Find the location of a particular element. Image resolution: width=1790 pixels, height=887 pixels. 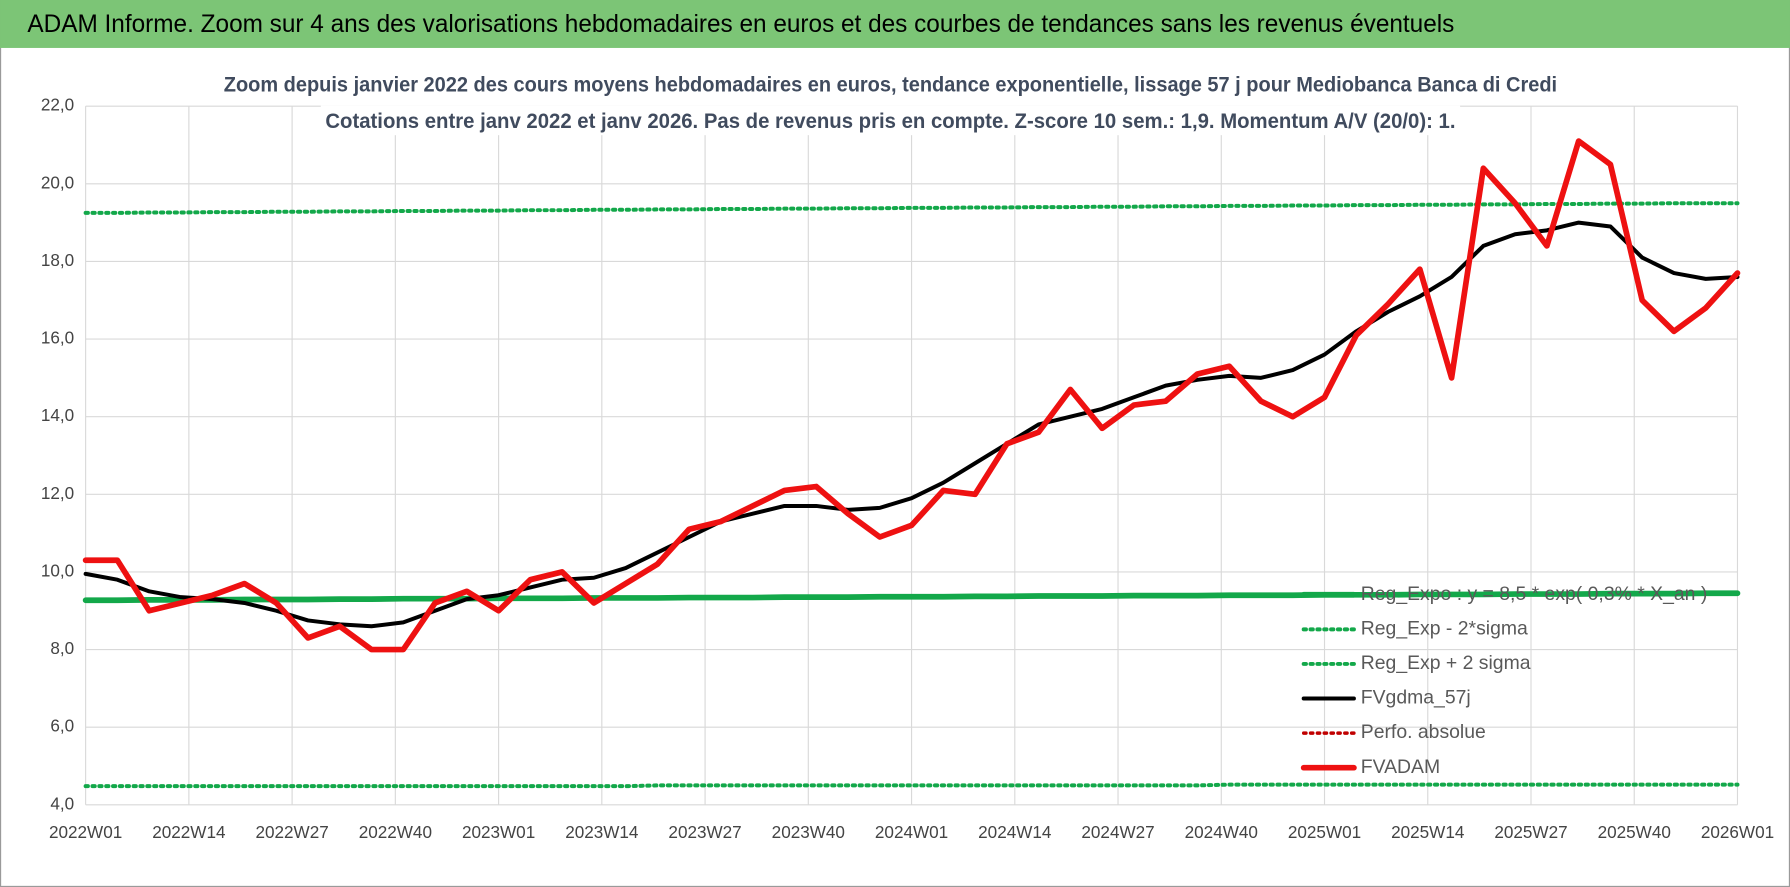

x-tick-label: 2023W14 is located at coordinates (602, 832).